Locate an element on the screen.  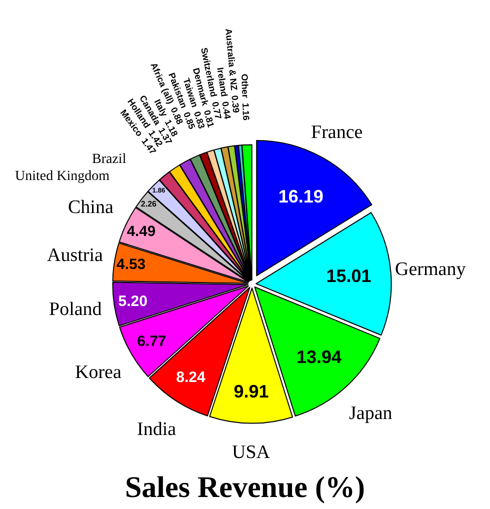
slice-label: Germany is located at coordinates (430, 269).